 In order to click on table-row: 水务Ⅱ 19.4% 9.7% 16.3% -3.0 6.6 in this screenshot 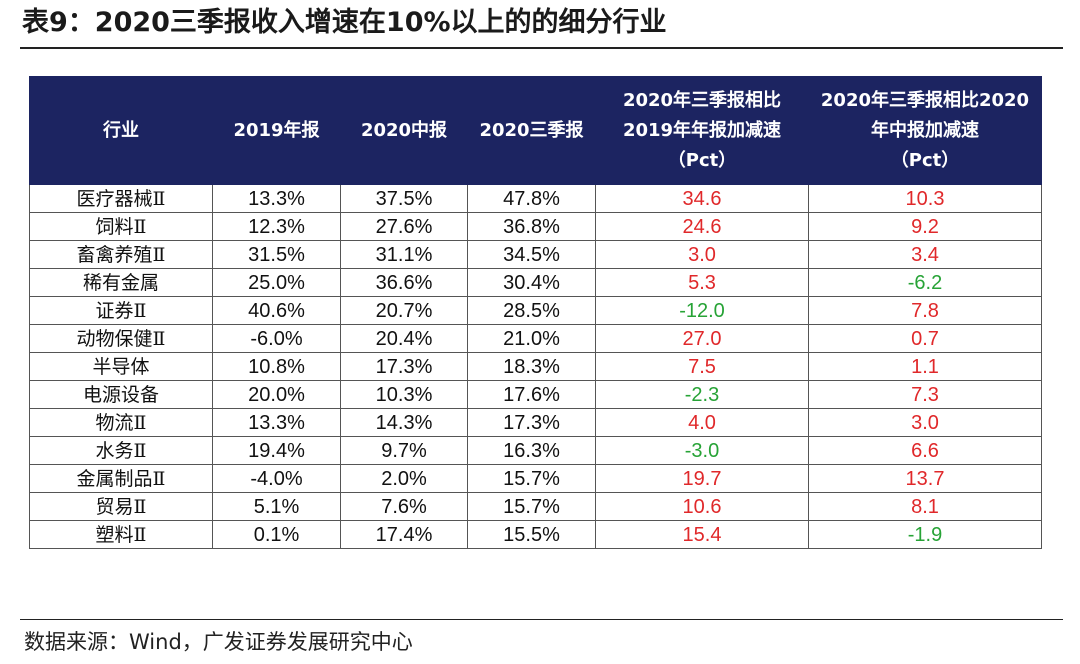, I will do `click(535, 450)`.